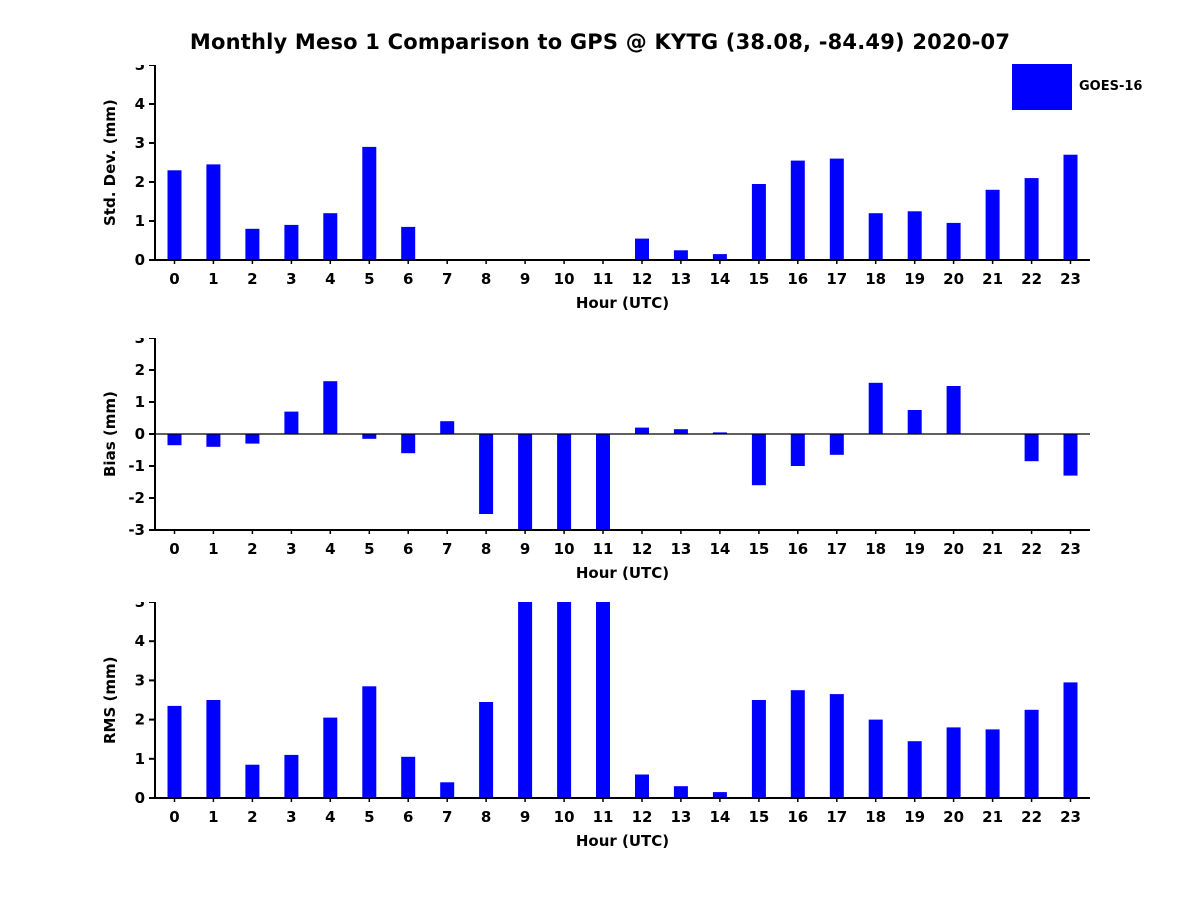 This screenshot has height=900, width=1200. I want to click on y-tick-label: 2, so click(140, 720).